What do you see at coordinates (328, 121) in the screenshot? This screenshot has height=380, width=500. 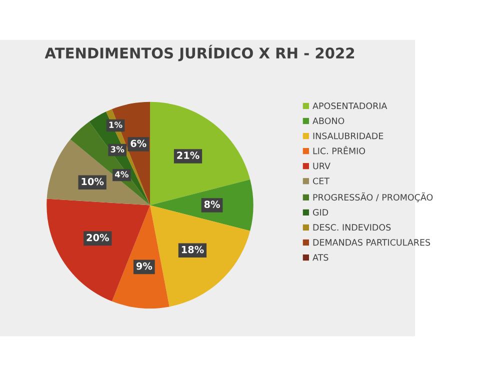 I see `legend-label: ABONO` at bounding box center [328, 121].